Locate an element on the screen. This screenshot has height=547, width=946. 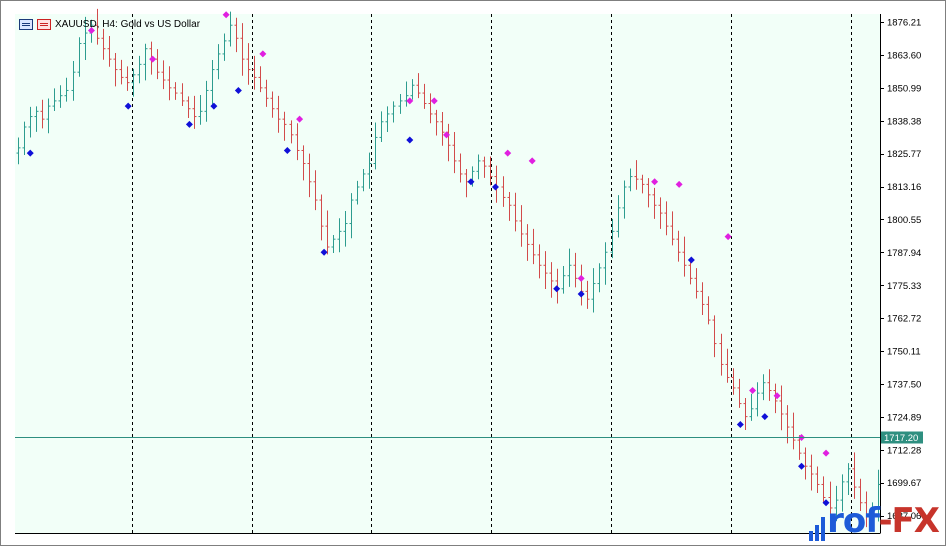
watermark-logo: rof-FX is located at coordinates (874, 521).